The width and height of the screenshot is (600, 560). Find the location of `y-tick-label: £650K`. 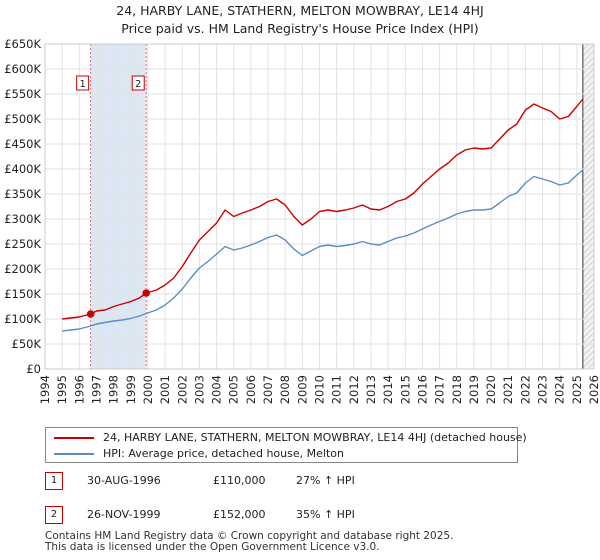

y-tick-label: £650K is located at coordinates (22, 44).